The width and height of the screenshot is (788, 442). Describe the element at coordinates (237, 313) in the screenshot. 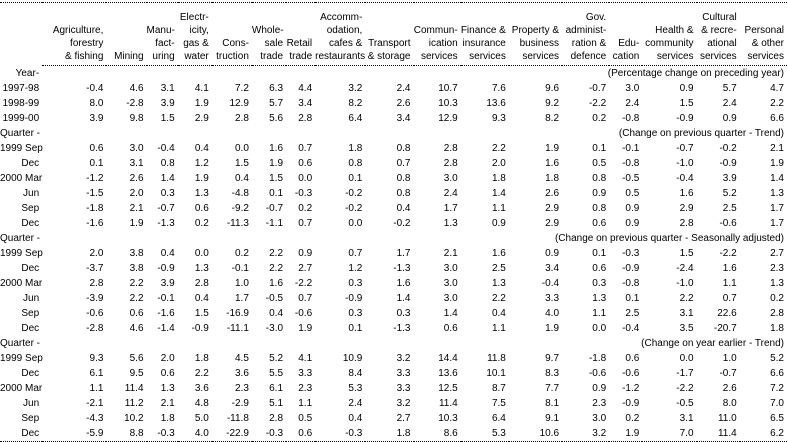

I see `value-cell: -16.9` at that location.